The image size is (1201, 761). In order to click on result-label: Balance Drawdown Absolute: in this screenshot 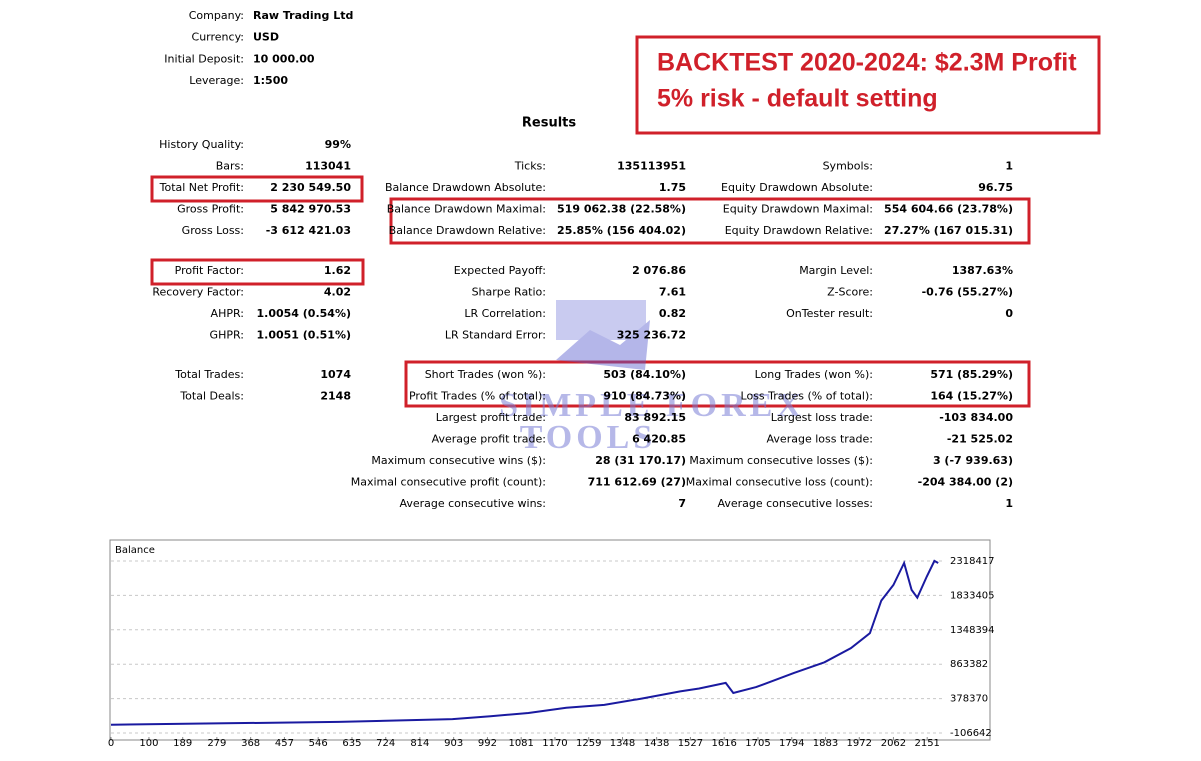, I will do `click(465, 187)`.